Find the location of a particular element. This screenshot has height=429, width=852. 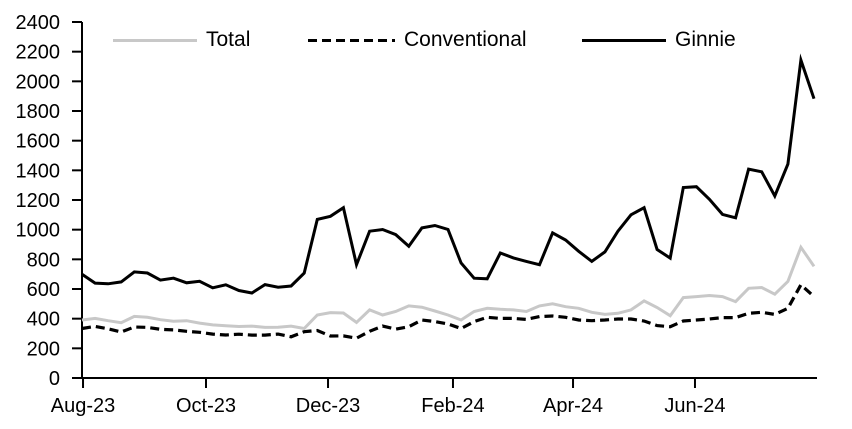

chart-legend: Total Conventional Ginnie is located at coordinates (426, 40).